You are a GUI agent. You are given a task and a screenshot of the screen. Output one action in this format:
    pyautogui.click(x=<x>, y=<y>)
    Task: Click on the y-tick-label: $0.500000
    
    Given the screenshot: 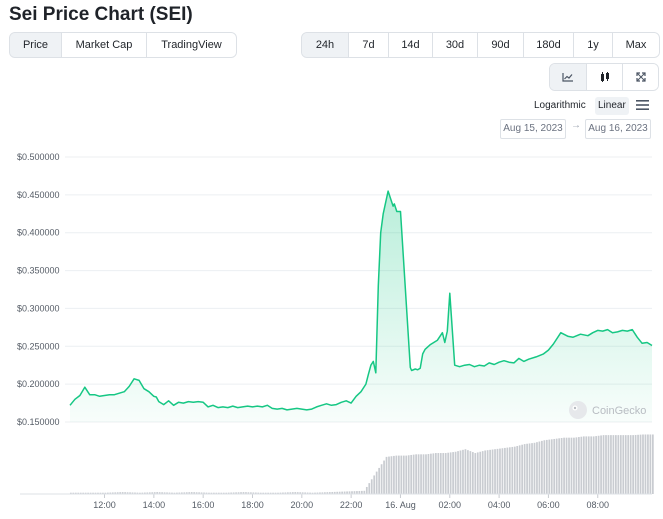 What is the action you would take?
    pyautogui.click(x=38, y=157)
    